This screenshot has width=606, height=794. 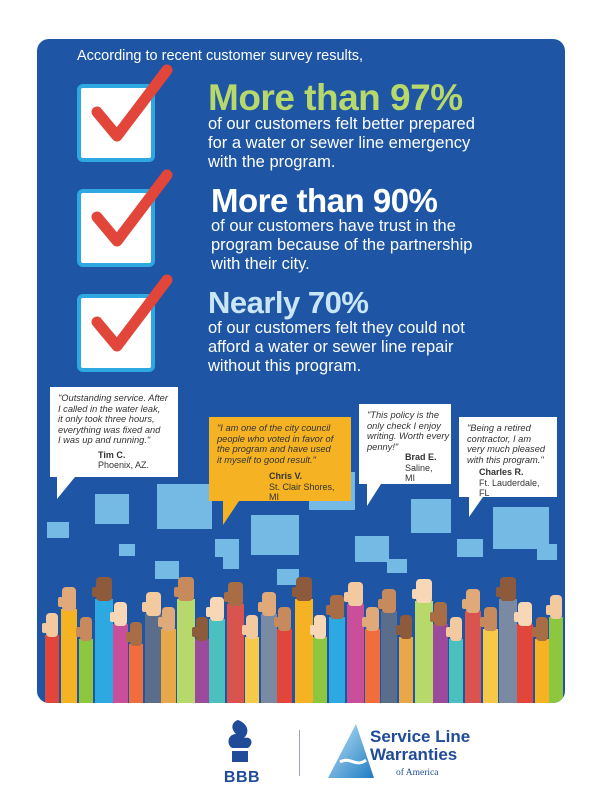 I want to click on bbb-logo: BBB, so click(x=242, y=752).